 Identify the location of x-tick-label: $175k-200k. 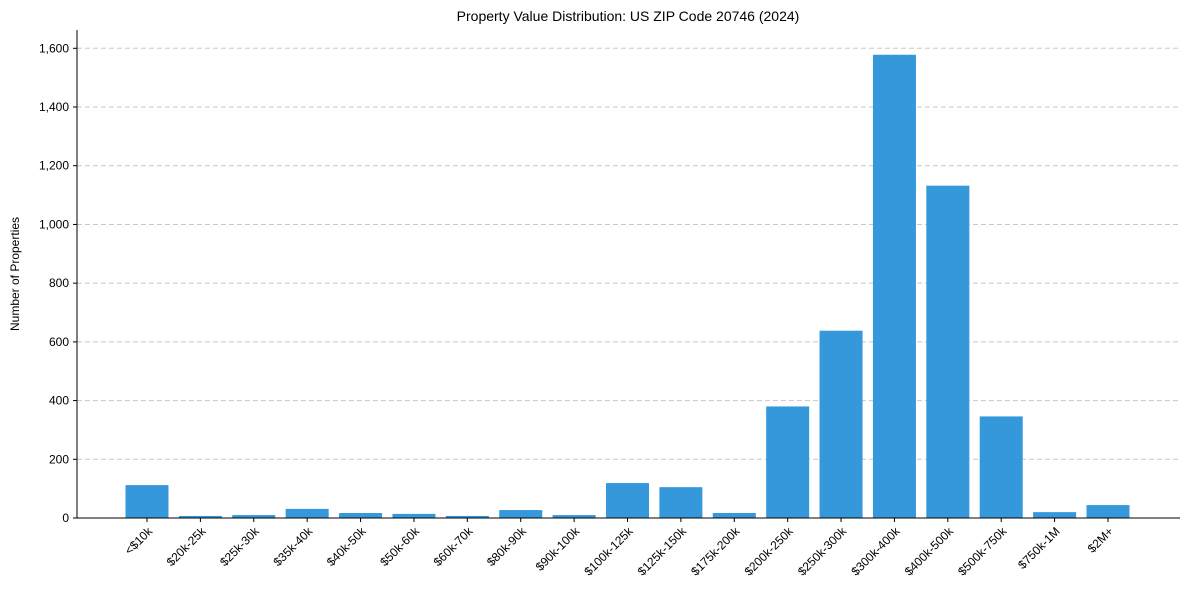
(715, 551).